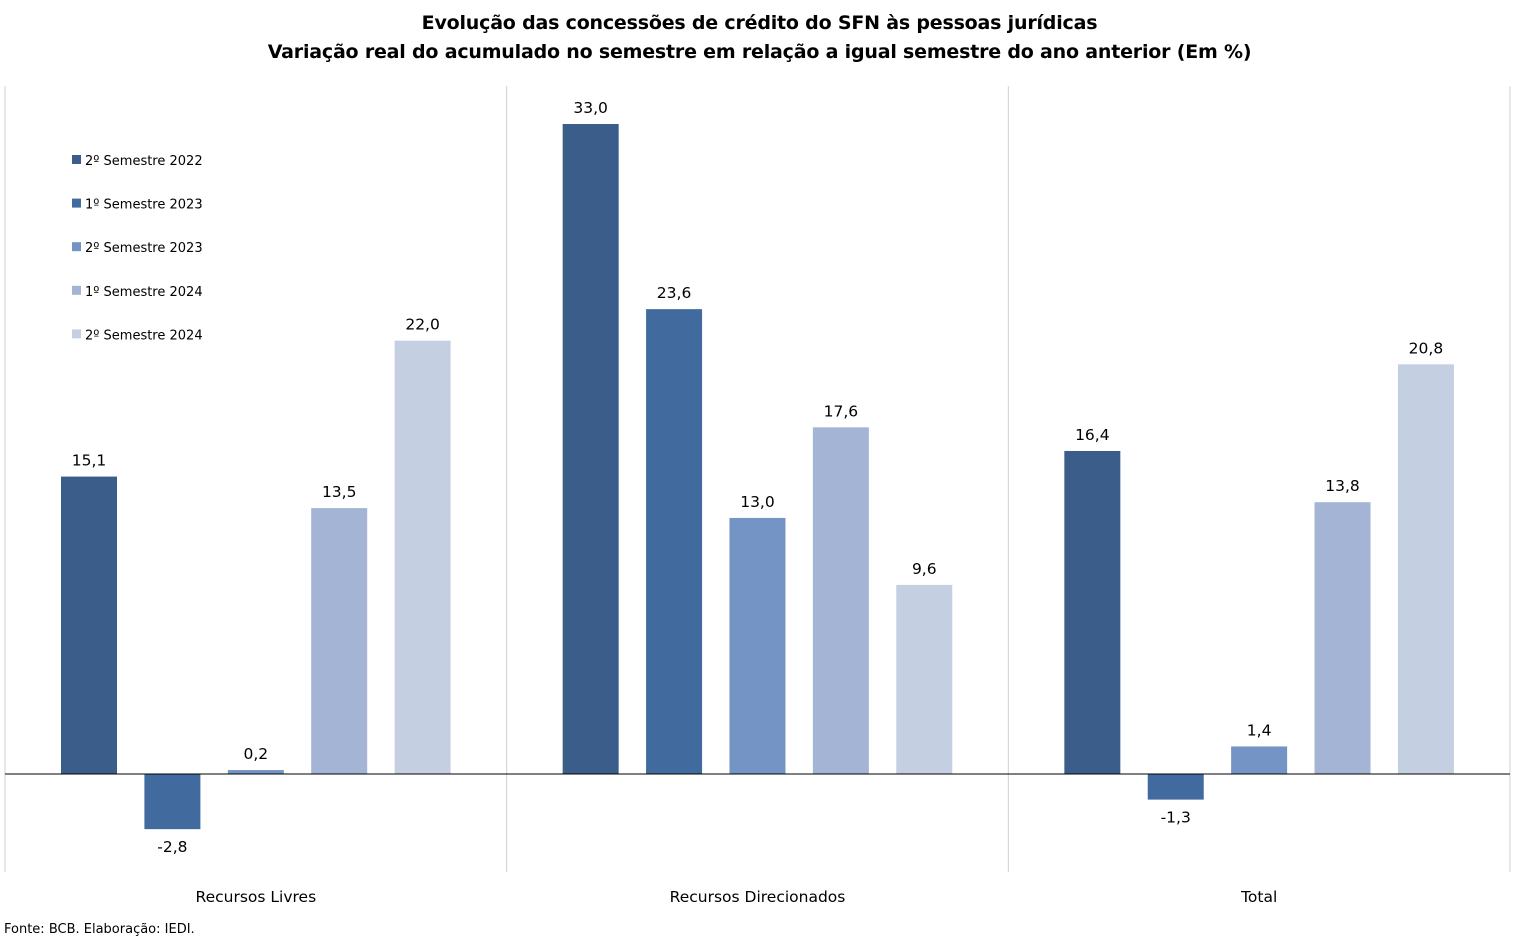  What do you see at coordinates (758, 897) in the screenshot?
I see `category-label: Recursos Direcionados` at bounding box center [758, 897].